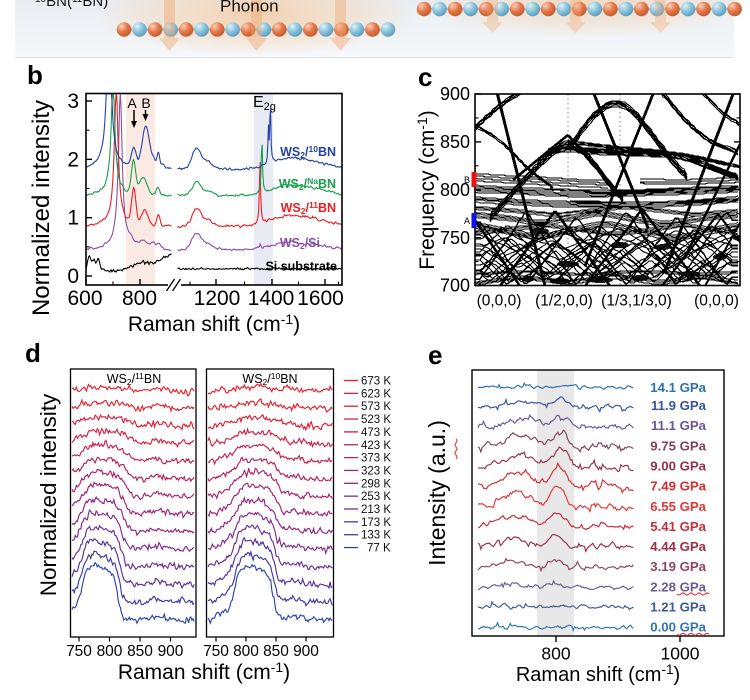 The height and width of the screenshot is (700, 750). What do you see at coordinates (376, 459) in the screenshot?
I see `svg-text: 373 K` at bounding box center [376, 459].